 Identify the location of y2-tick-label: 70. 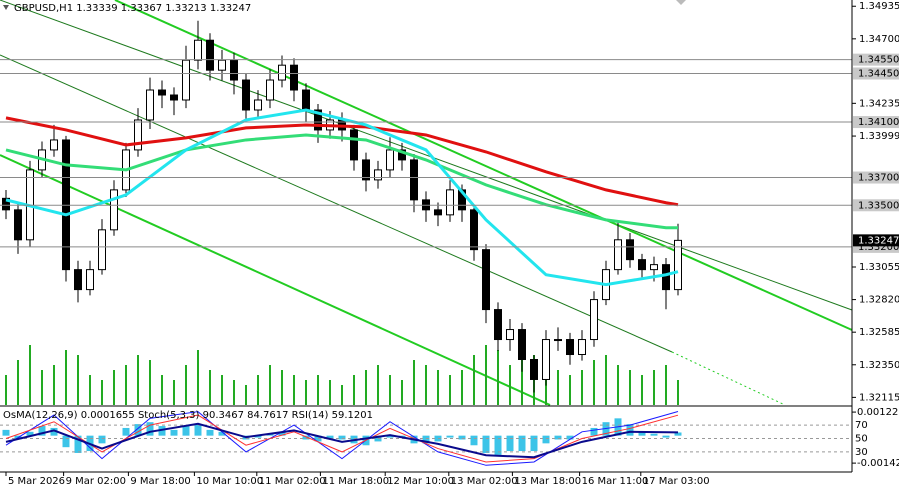
(861, 425).